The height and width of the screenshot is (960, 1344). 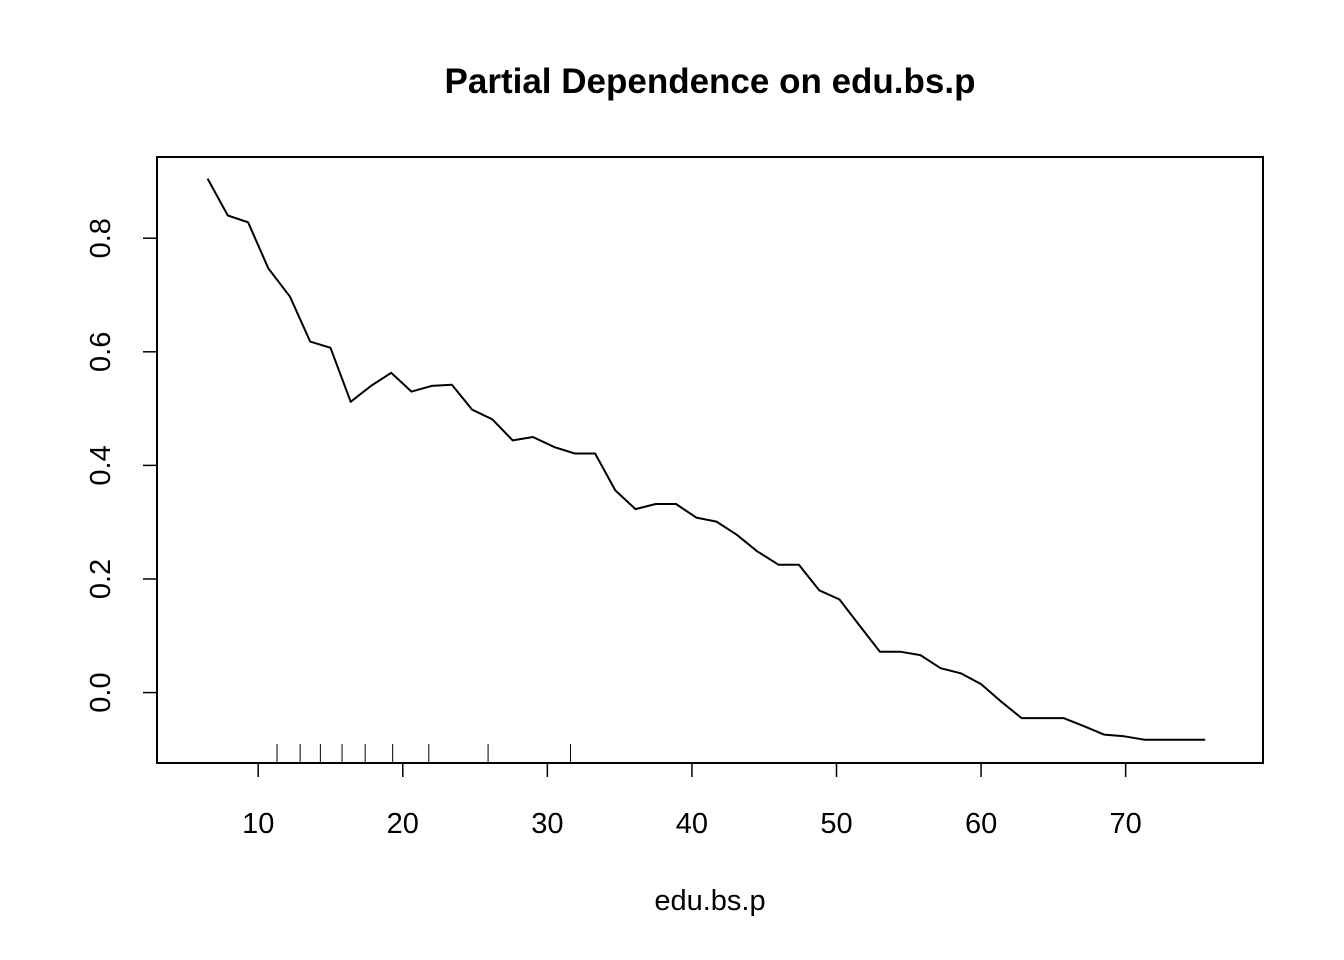 I want to click on x-axis: 10 20 30 40 50 60 70, so click(x=692, y=801).